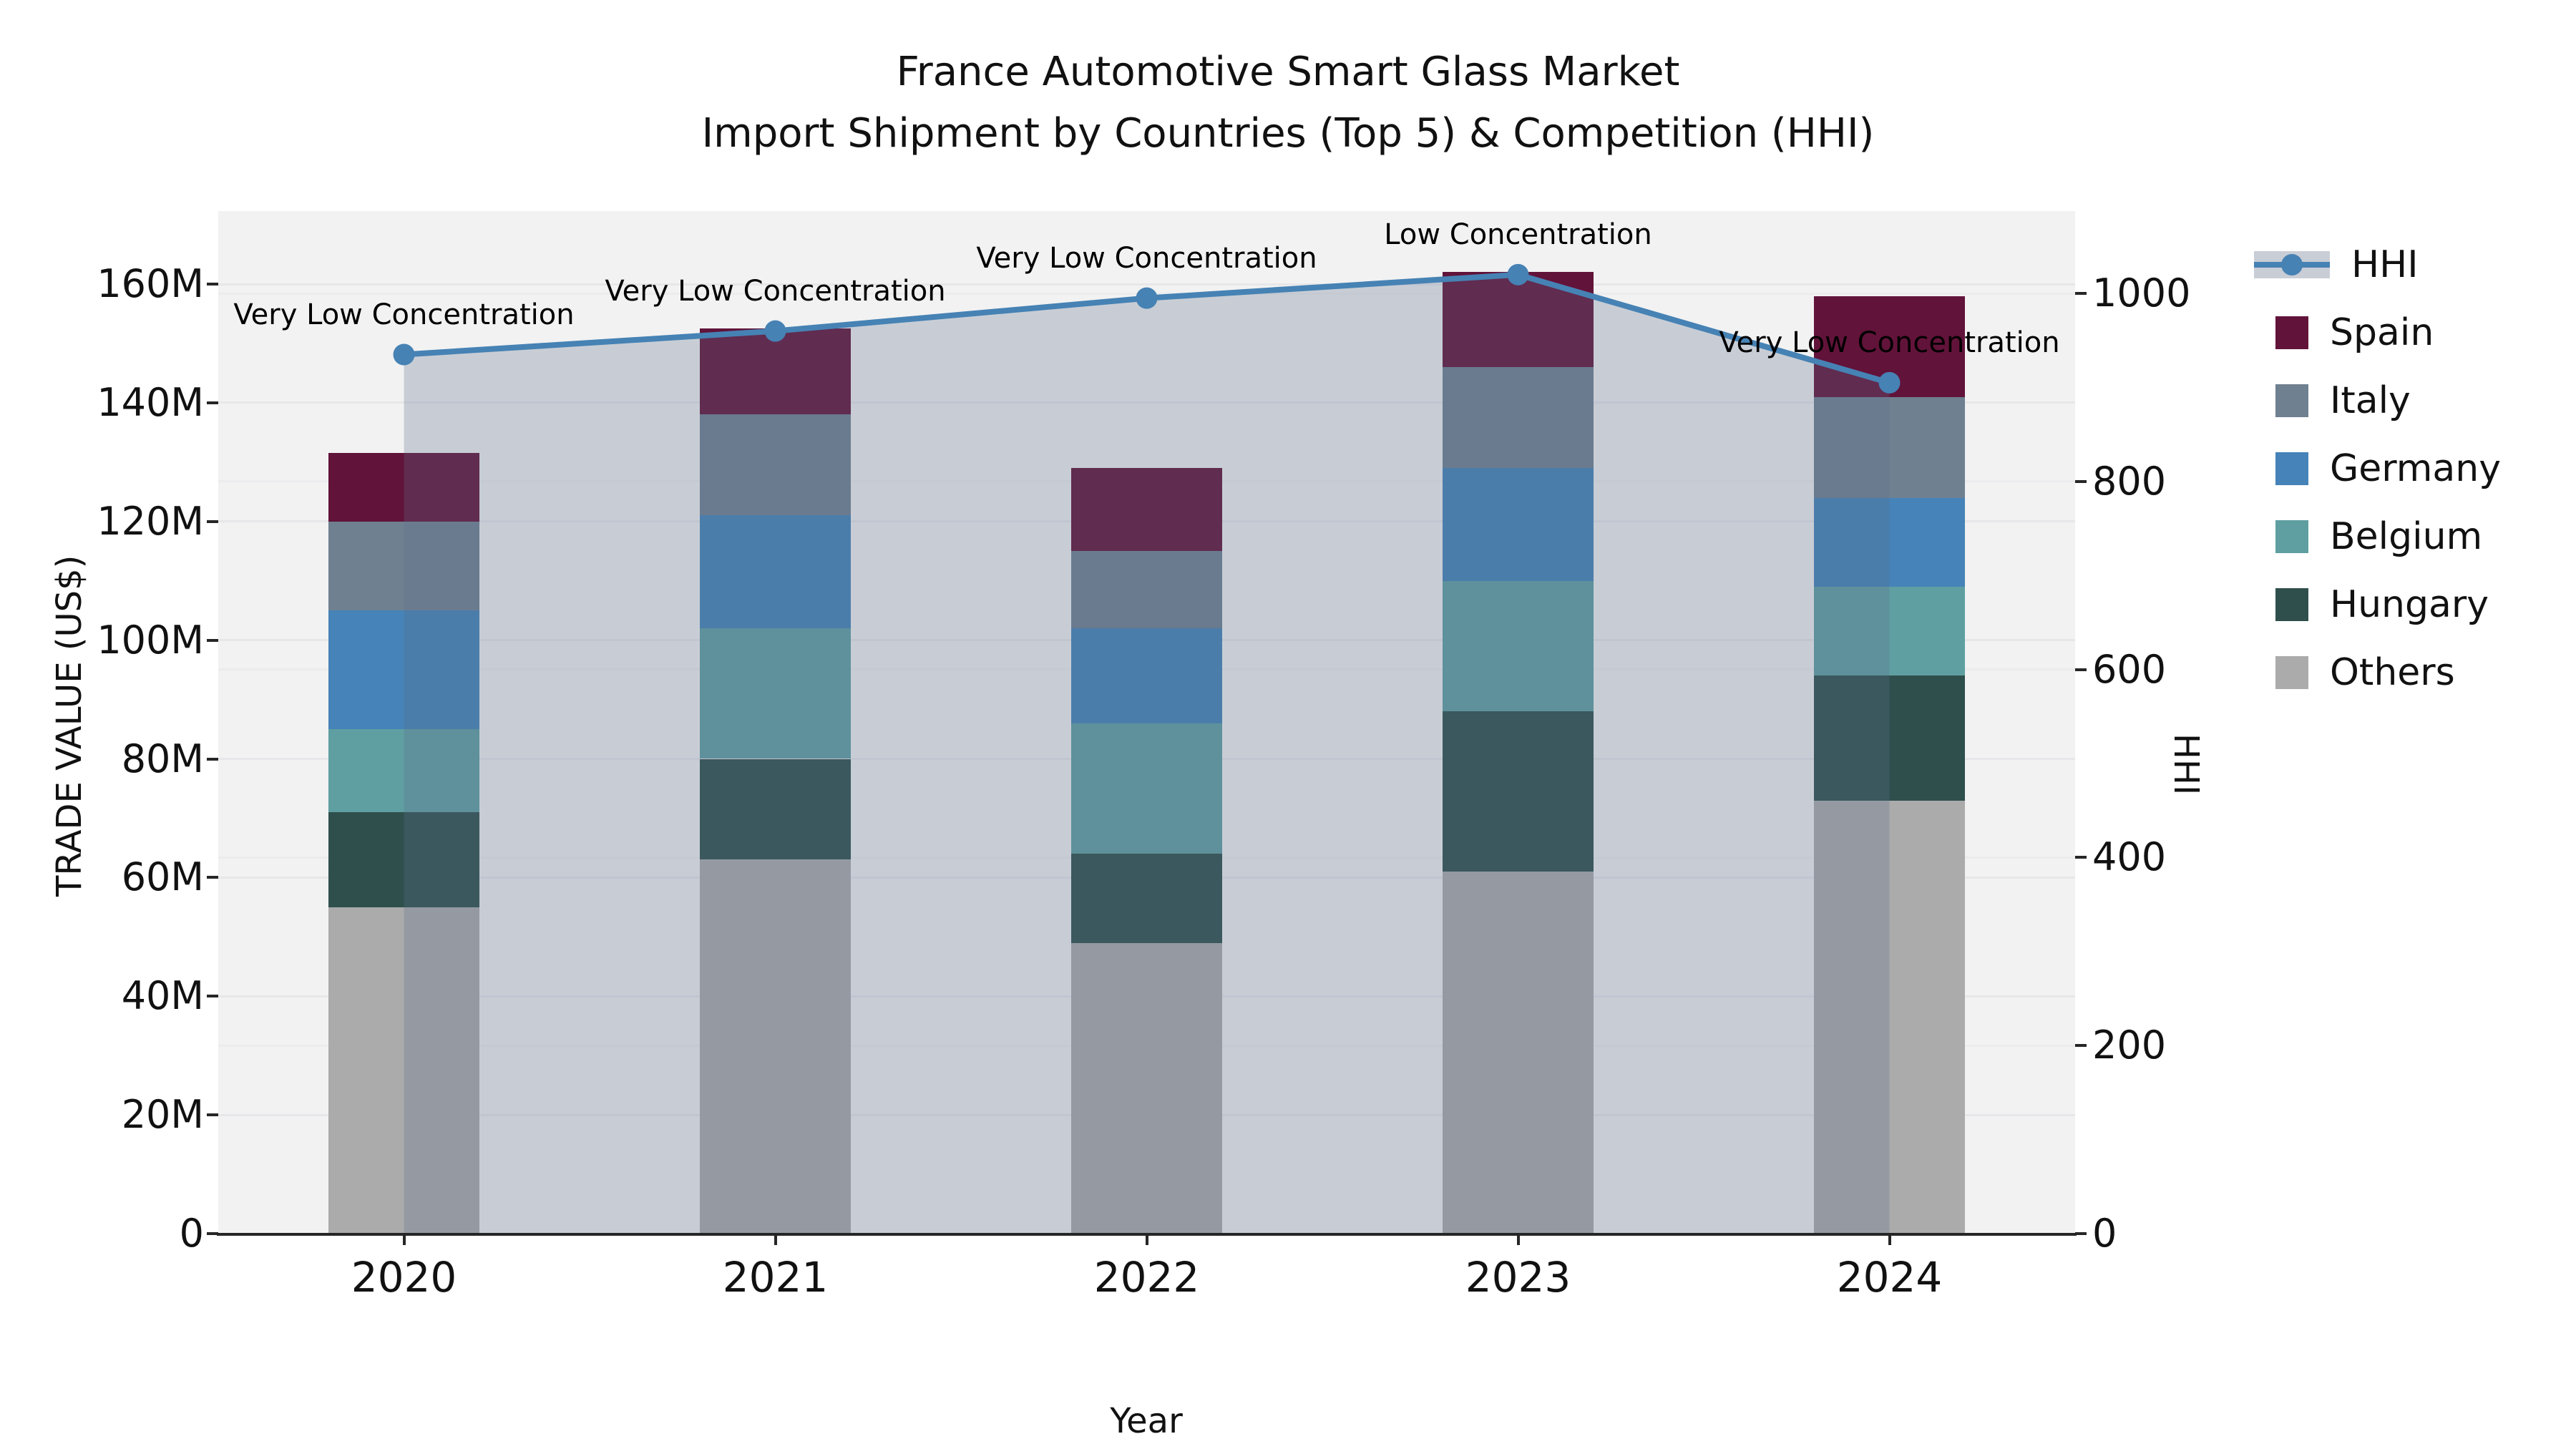  Describe the element at coordinates (2291, 332) in the screenshot. I see `legend-swatch-spain` at that location.